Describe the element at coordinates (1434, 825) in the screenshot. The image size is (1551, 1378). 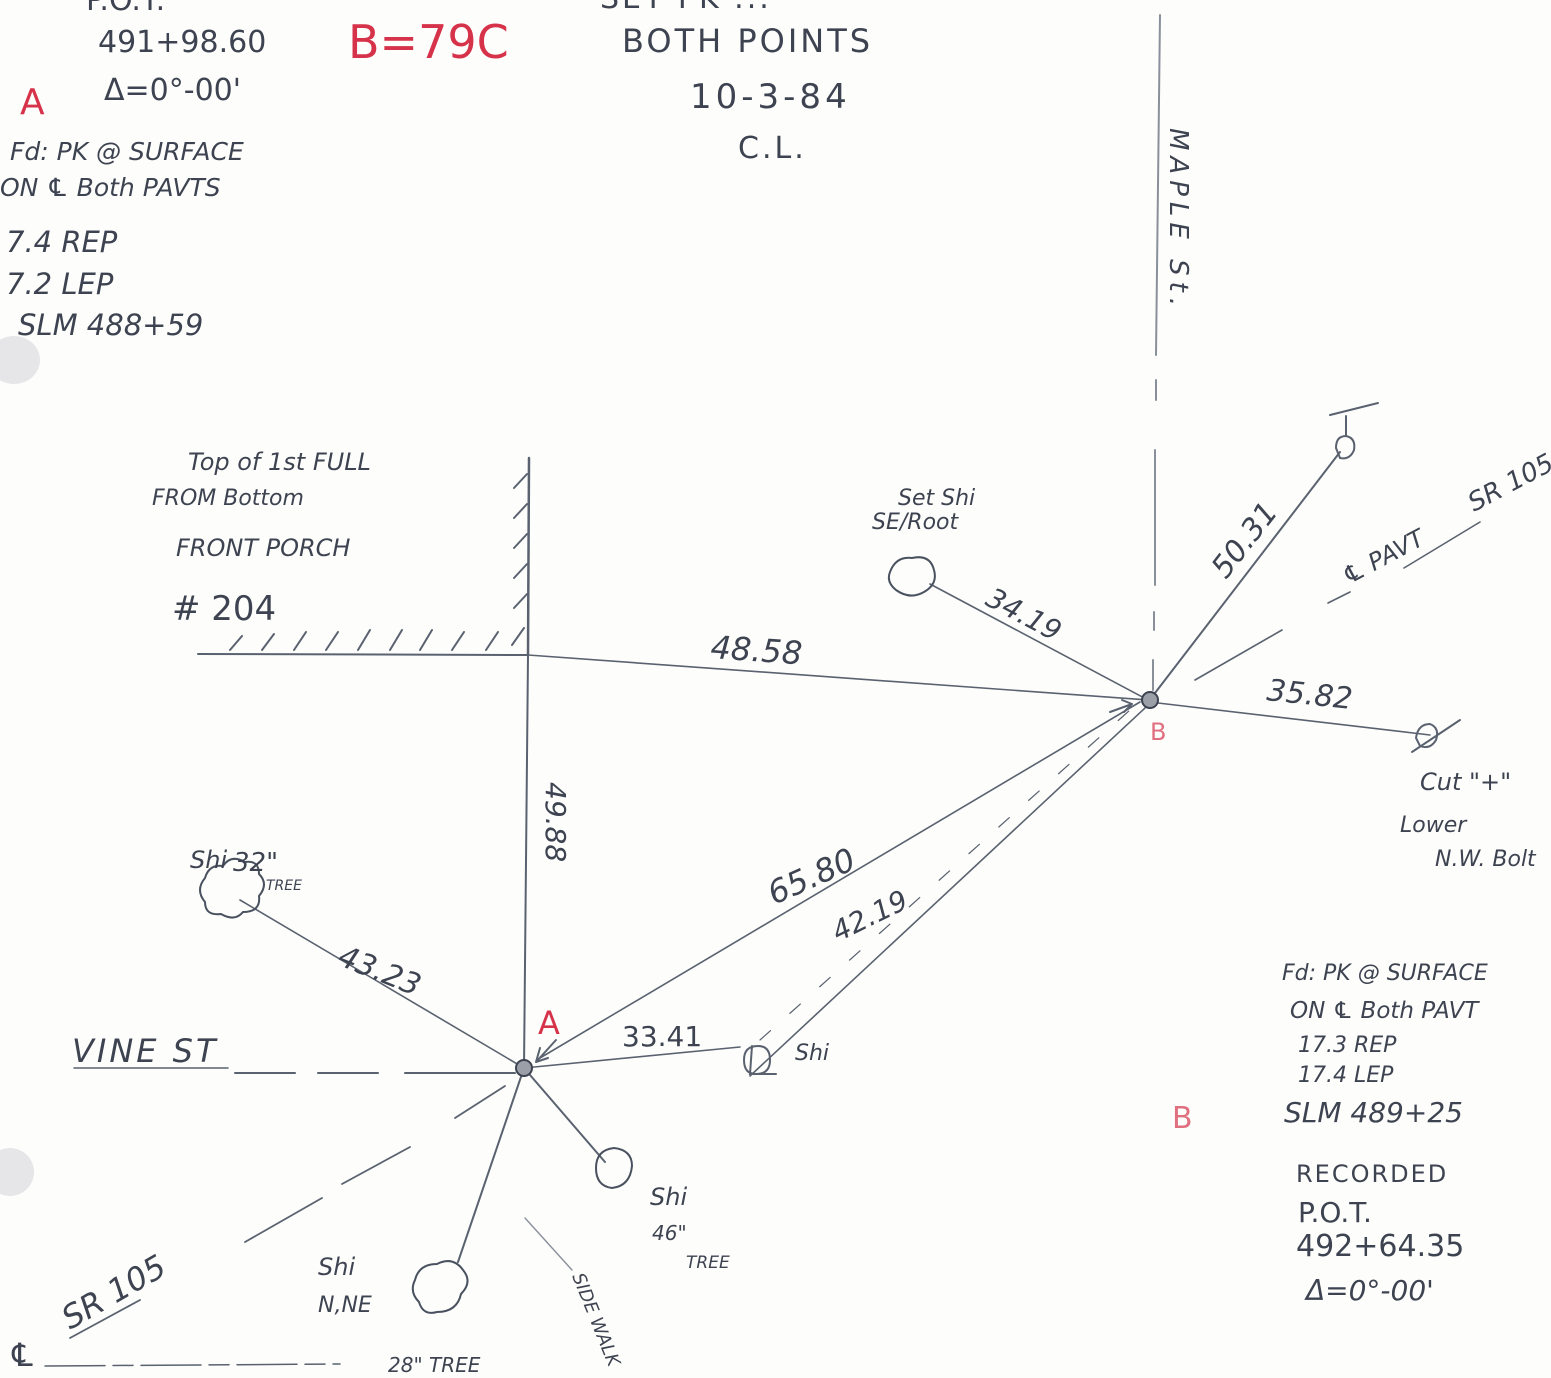
I see `bolt-note-2: Lower` at that location.